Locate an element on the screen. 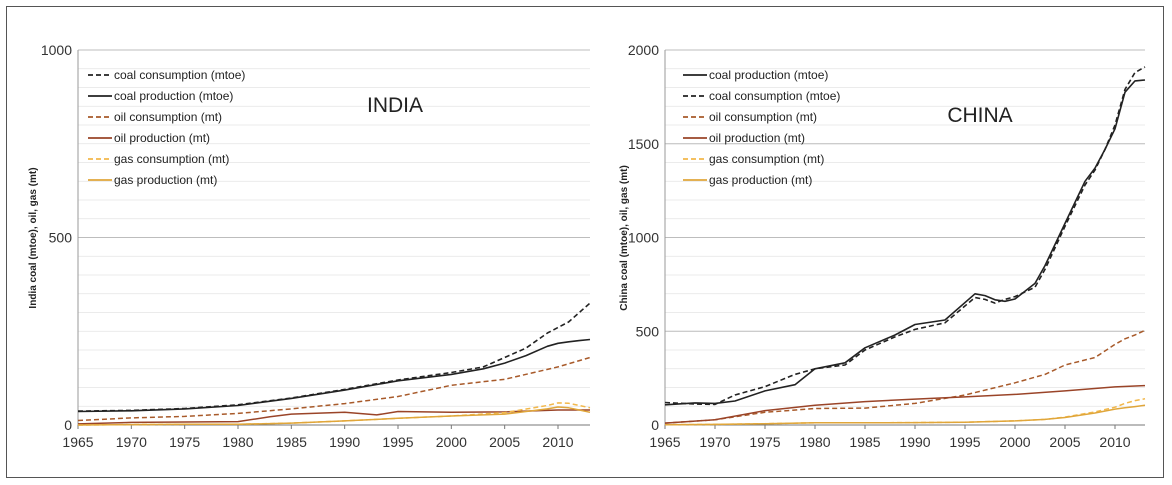 This screenshot has width=1172, height=485. china-title: CHINA is located at coordinates (979, 115).